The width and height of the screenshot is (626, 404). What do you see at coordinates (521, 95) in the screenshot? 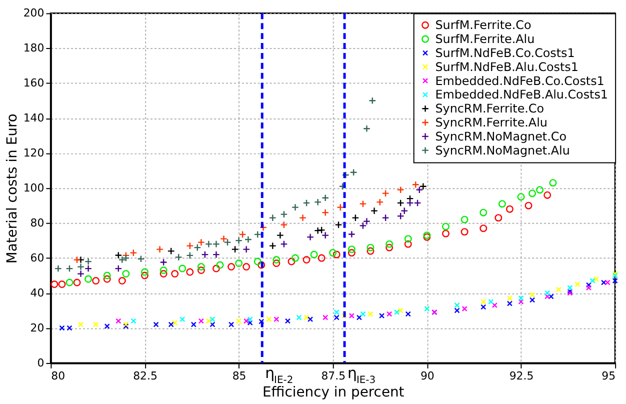
I see `legend-label: Embedded.NdFeB.Alu.Costs1` at bounding box center [521, 95].